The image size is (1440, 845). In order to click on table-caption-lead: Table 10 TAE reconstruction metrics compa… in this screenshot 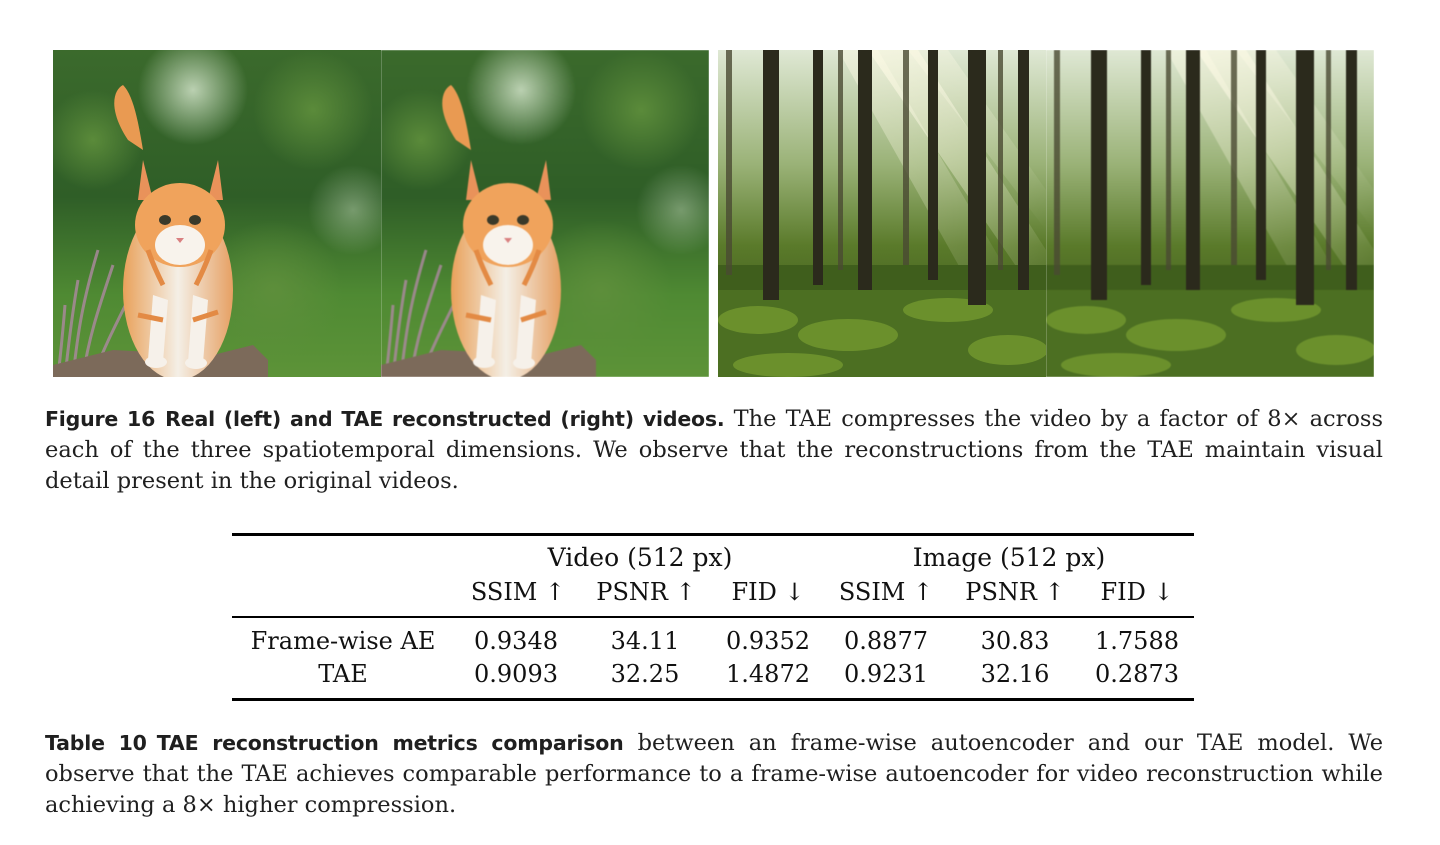, I will do `click(334, 743)`.